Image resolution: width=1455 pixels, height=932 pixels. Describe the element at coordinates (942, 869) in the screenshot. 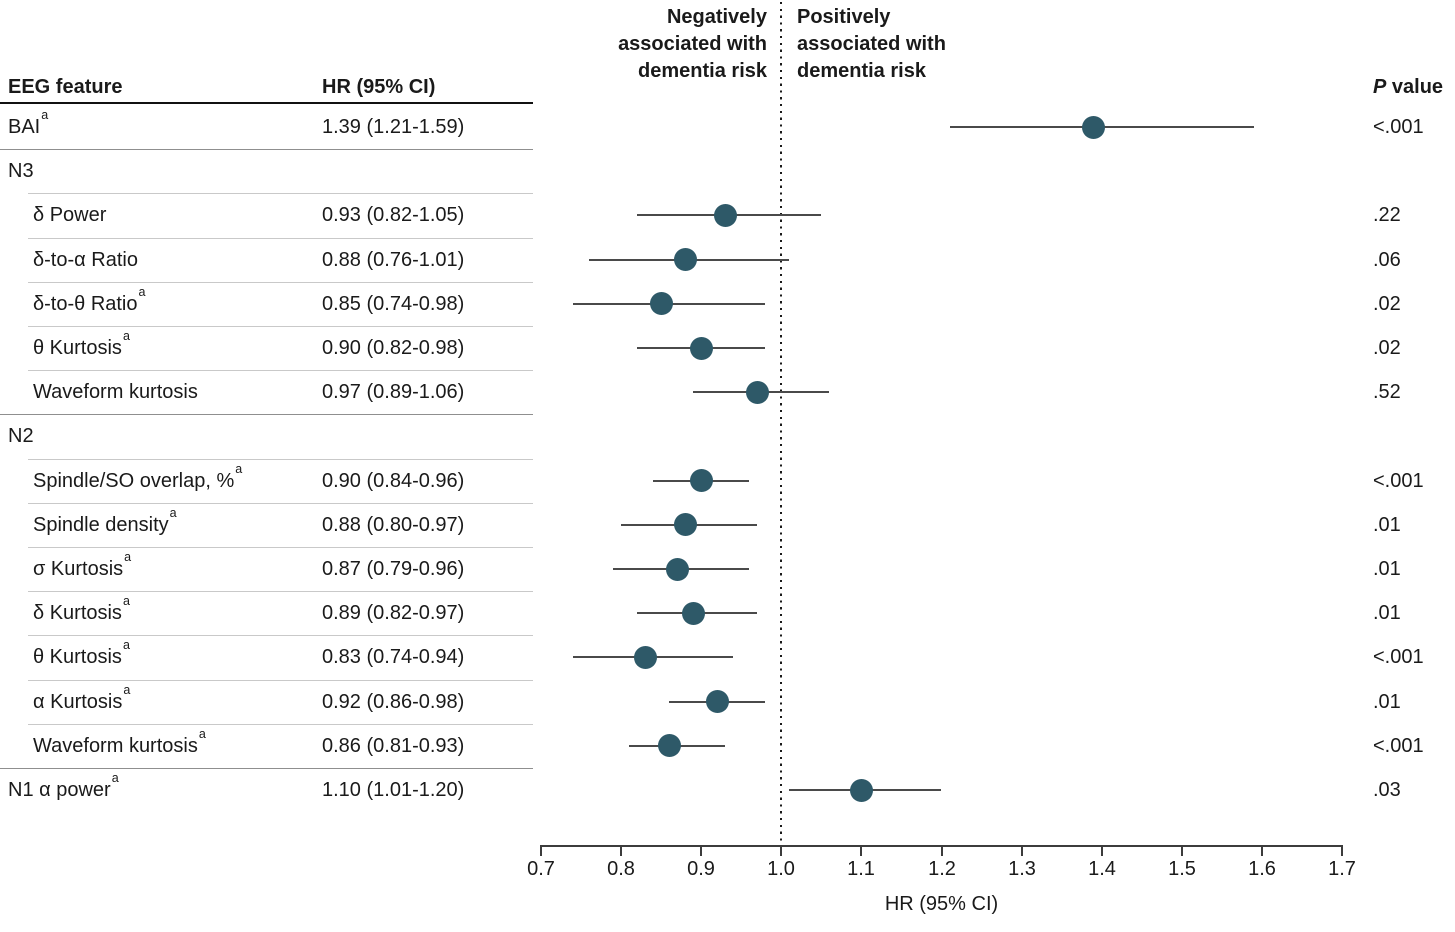

I see `axis-tick-label: 1.2` at that location.